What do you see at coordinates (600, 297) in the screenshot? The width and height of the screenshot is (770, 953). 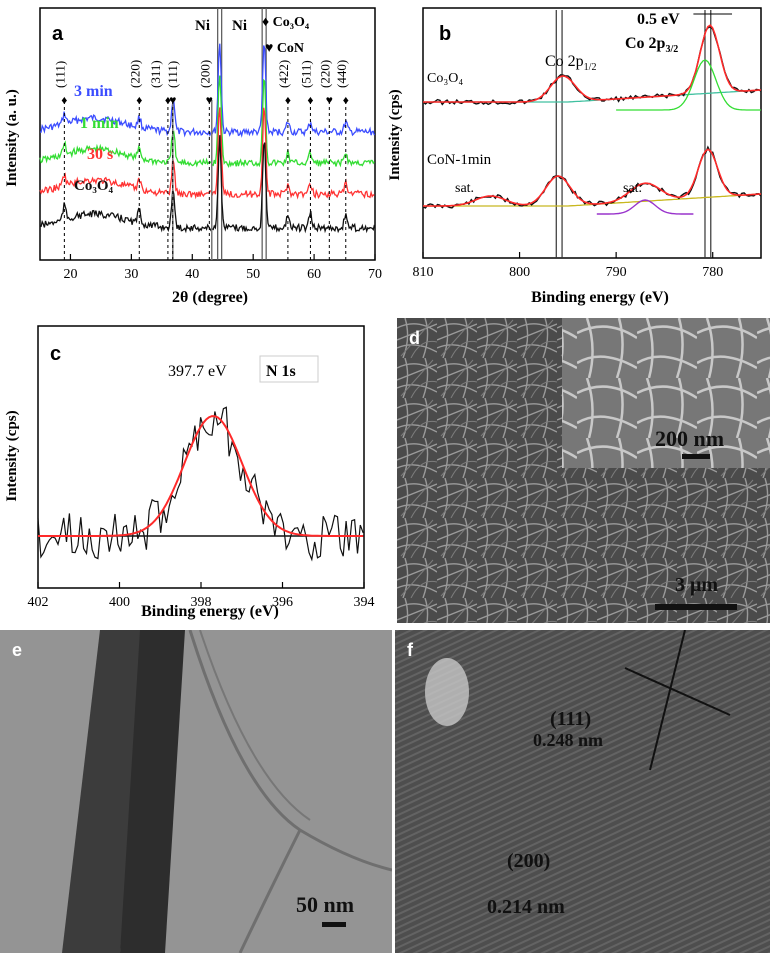 I see `x-axis-label-b: Binding energy (eV)` at bounding box center [600, 297].